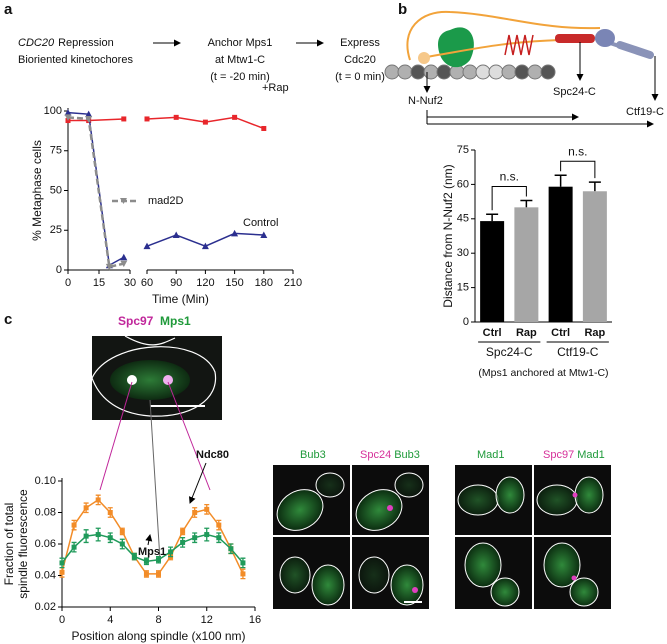  I want to click on x-axis-label: Position along spindle (x100 nm), so click(158, 636).